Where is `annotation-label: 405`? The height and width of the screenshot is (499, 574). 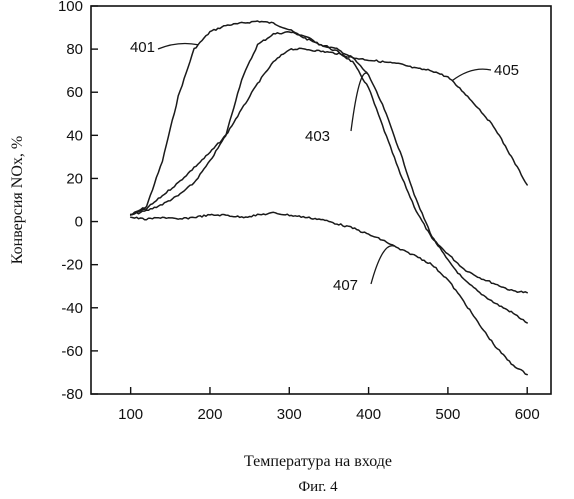
annotation-label: 405 is located at coordinates (506, 70).